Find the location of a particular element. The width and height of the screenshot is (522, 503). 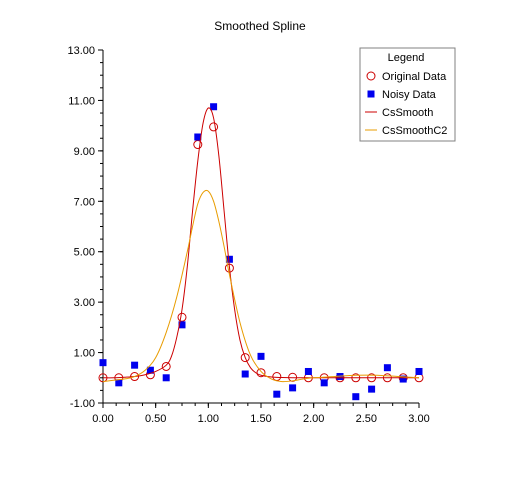

legend-entry-label: CsSmooth is located at coordinates (407, 113).